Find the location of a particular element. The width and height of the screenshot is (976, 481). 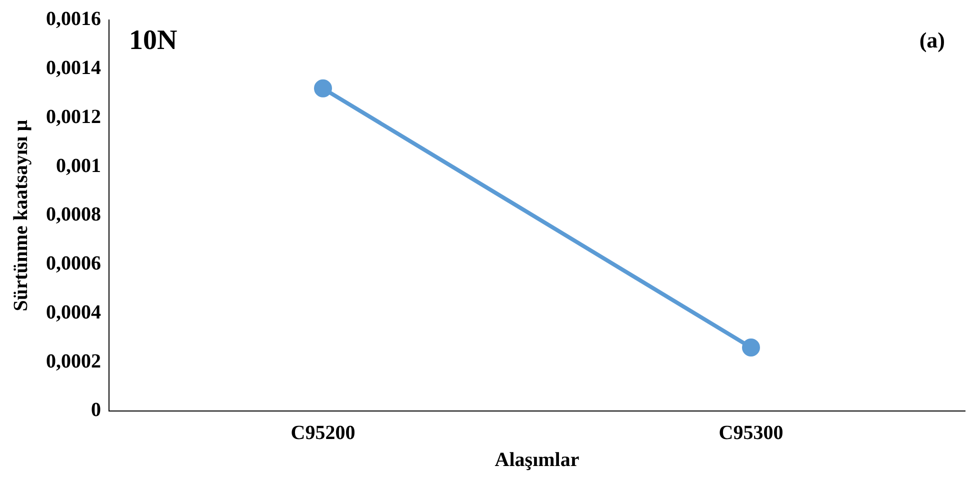

y-tick-label: 0,0006 is located at coordinates (73, 263).